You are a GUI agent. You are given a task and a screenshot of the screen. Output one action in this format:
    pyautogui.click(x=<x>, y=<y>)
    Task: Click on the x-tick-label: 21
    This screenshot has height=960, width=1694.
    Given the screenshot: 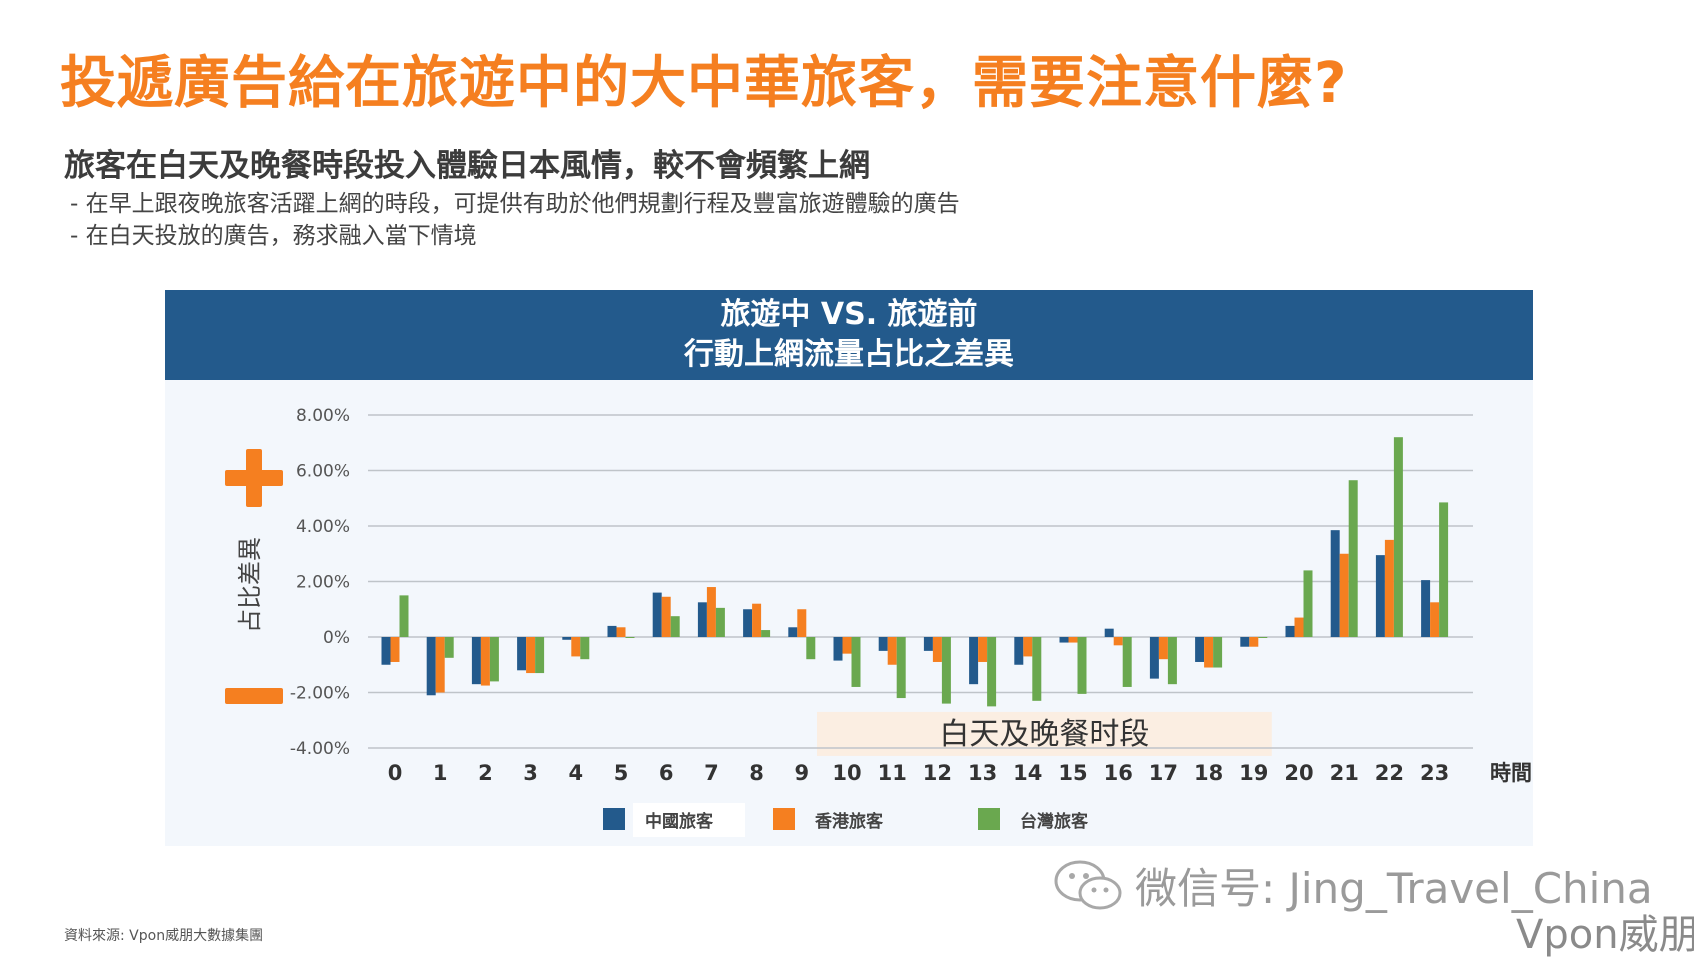 What is the action you would take?
    pyautogui.click(x=1344, y=773)
    